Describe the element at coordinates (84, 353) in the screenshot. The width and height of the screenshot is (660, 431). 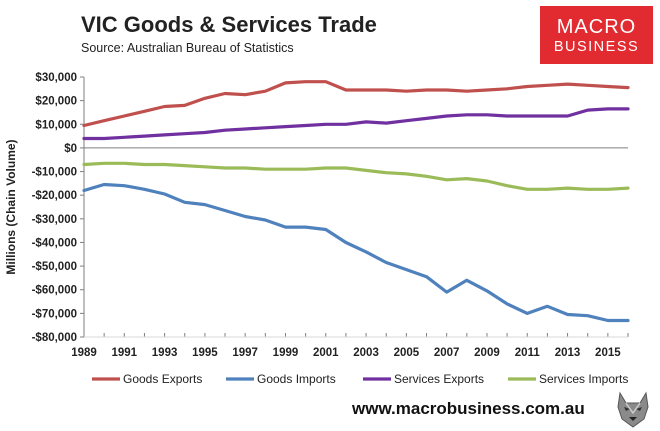
I see `x-tick-label: 1989` at that location.